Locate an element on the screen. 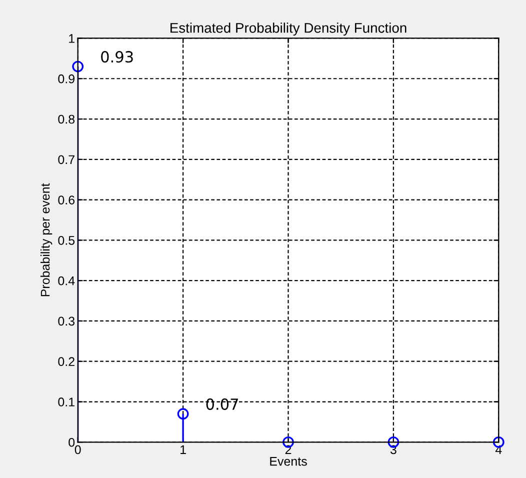 This screenshot has height=478, width=526. y-tick-label: 0.9 is located at coordinates (66, 79).